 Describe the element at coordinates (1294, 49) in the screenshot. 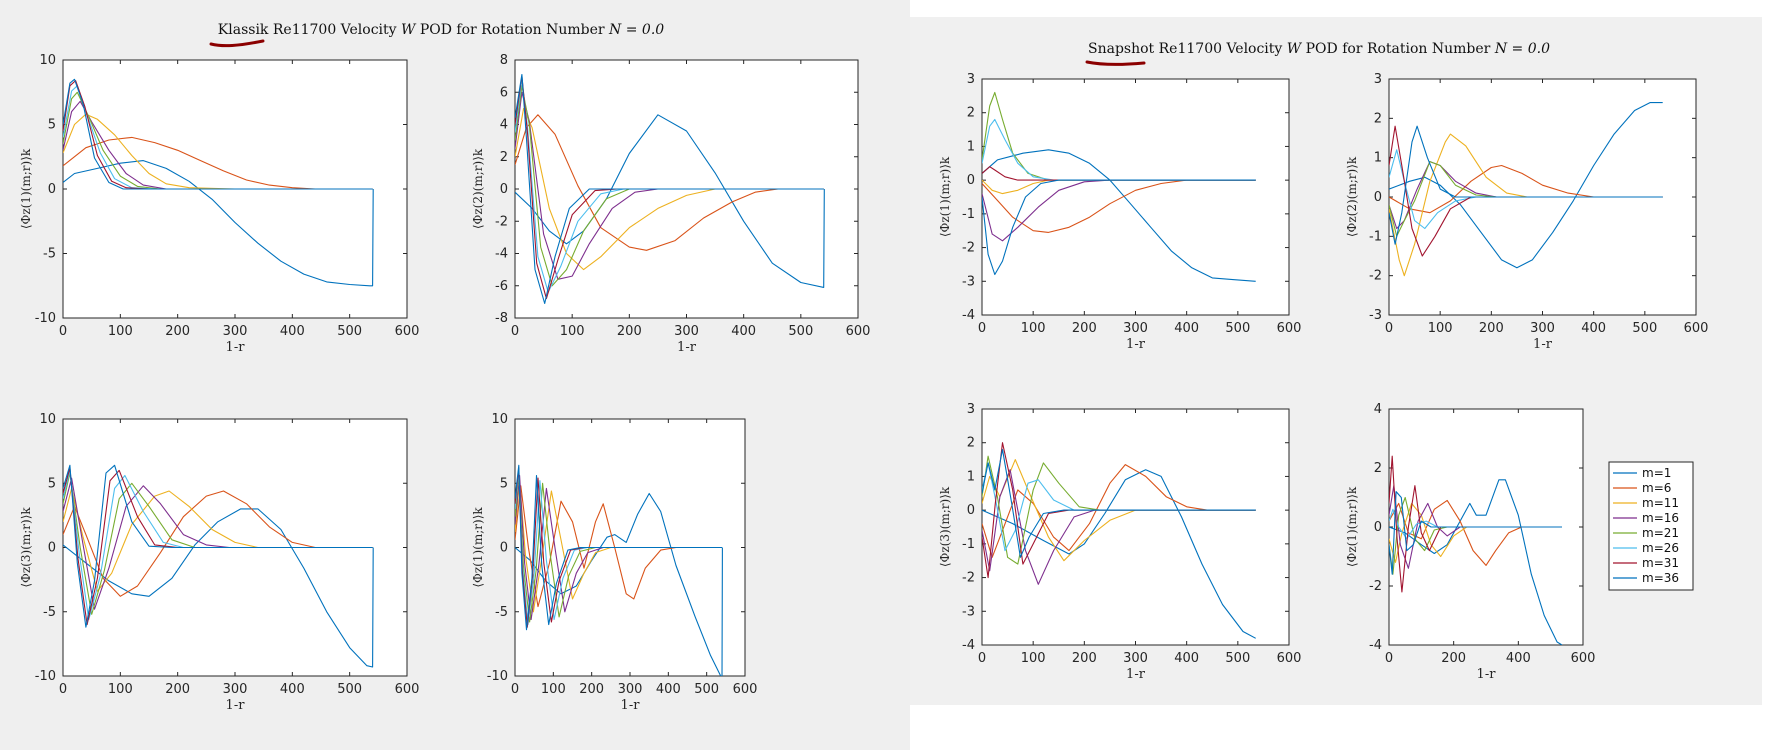

I see `snapshot-title-var: W` at that location.